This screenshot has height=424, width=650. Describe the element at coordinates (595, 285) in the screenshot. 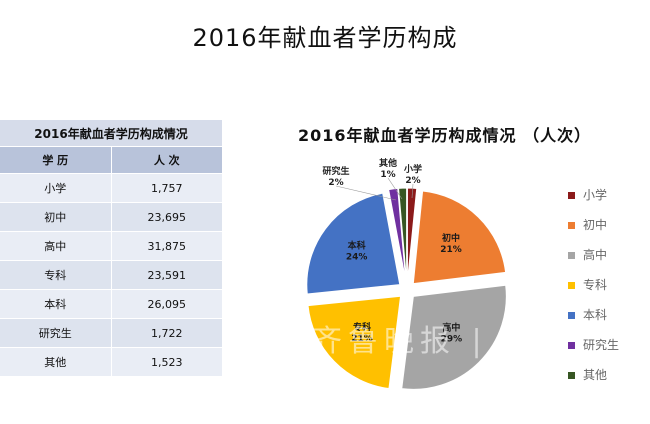

I see `legend-label: 专科` at that location.